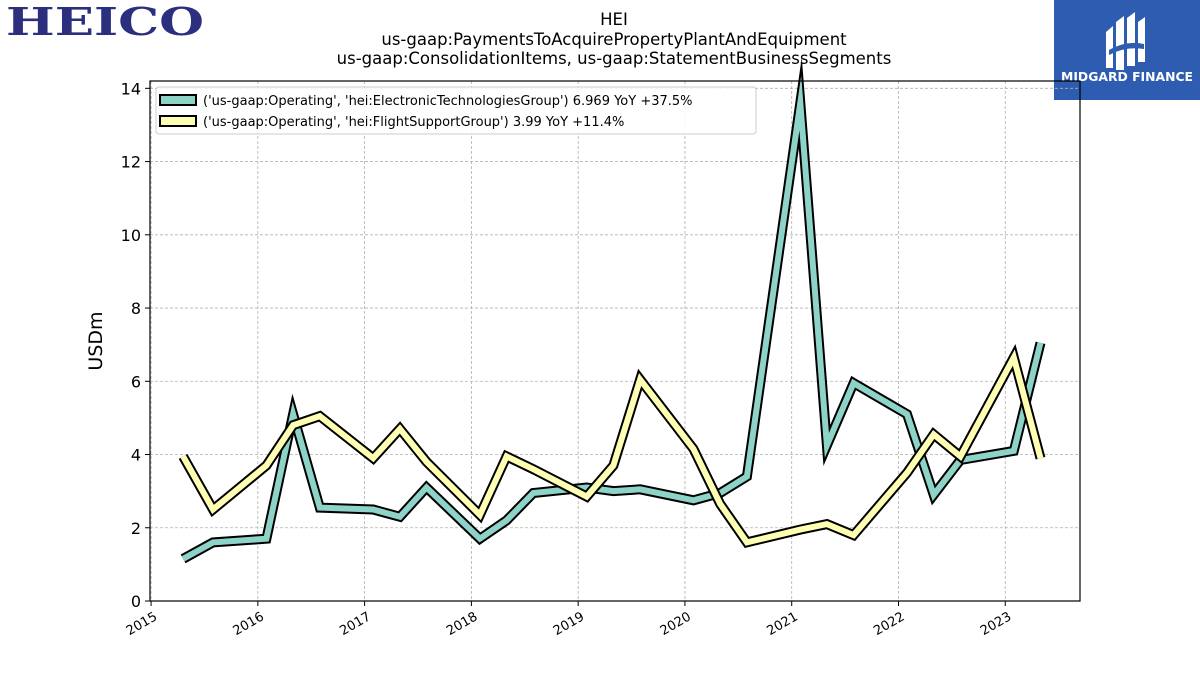 Image resolution: width=1200 pixels, height=675 pixels. Describe the element at coordinates (355, 624) in the screenshot. I see `x-tick-label: 2017` at that location.